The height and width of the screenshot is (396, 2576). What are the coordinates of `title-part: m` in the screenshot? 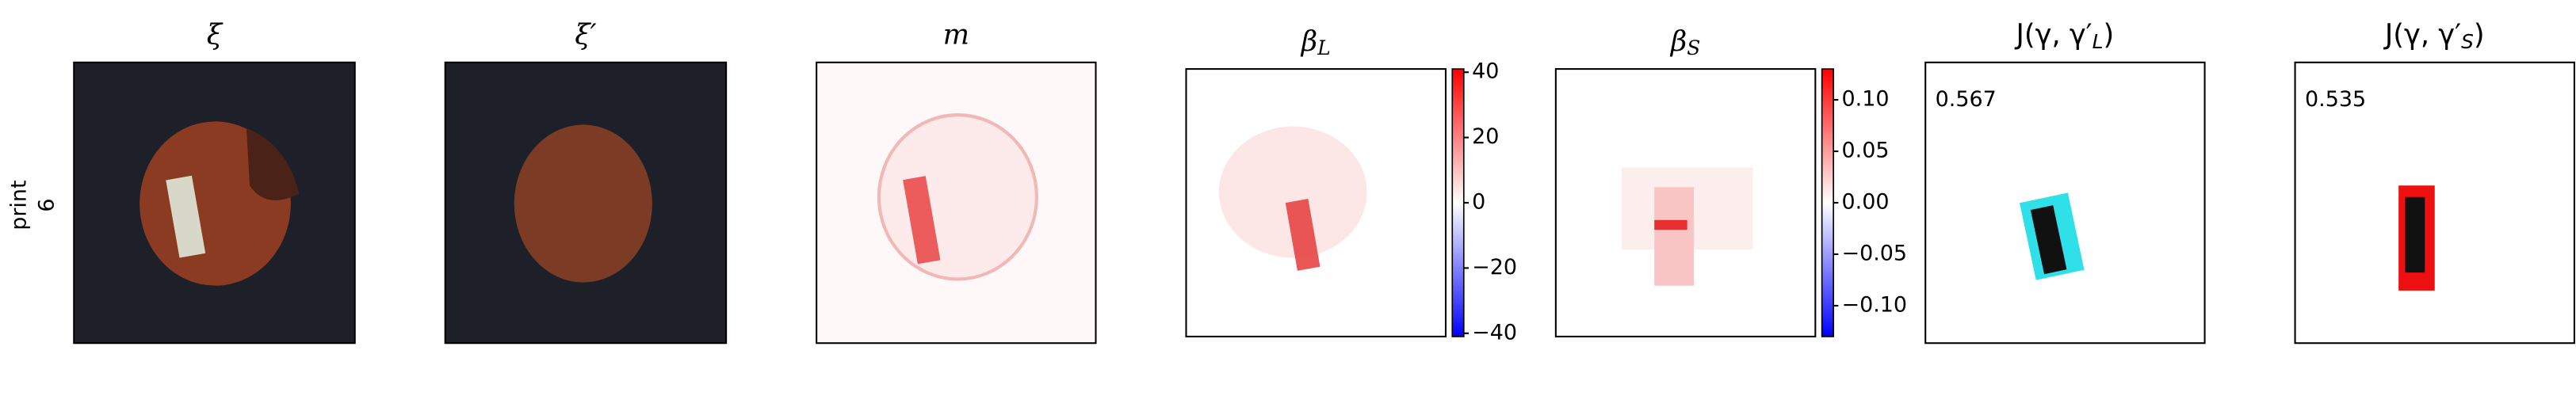 It's located at (956, 34).